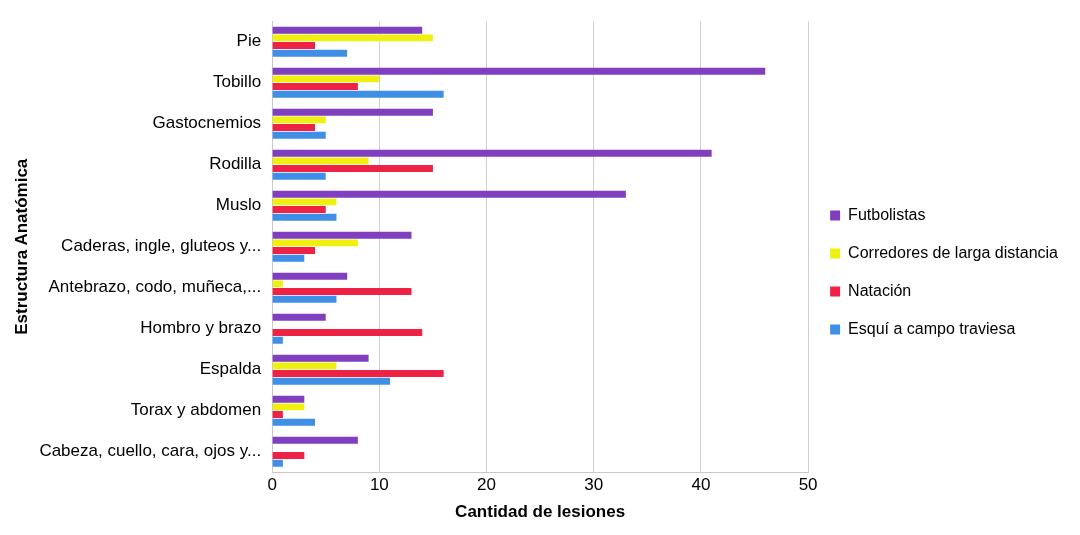 The height and width of the screenshot is (535, 1080). I want to click on y-tick-label: Muslo, so click(238, 205).